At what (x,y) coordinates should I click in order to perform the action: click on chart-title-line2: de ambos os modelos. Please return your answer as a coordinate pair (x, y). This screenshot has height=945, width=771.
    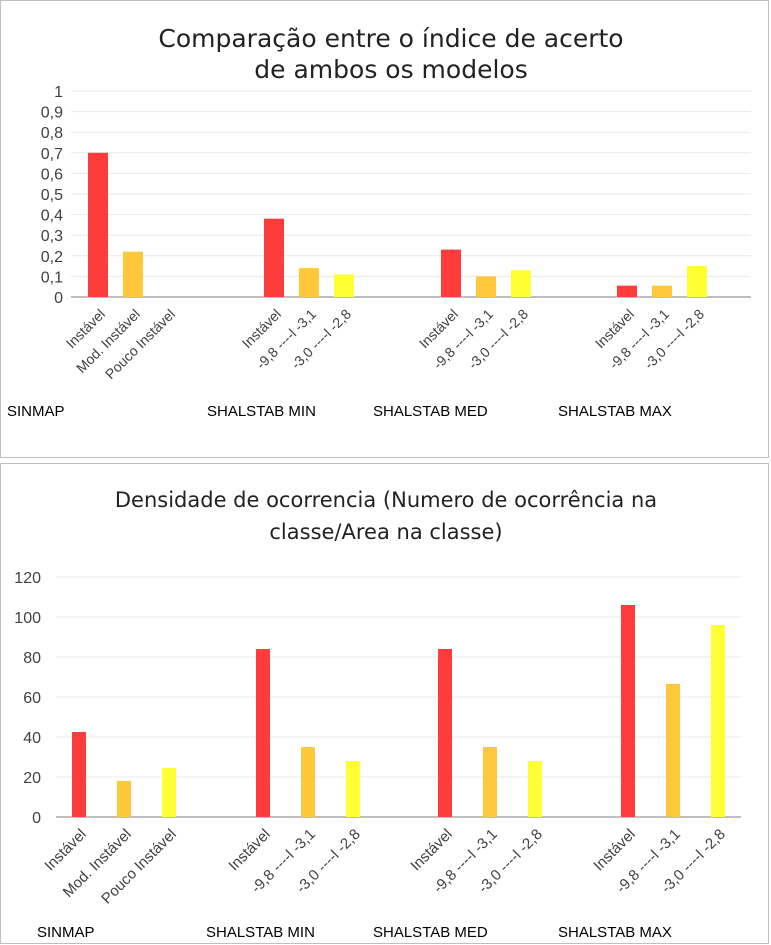
    Looking at the image, I should click on (390, 69).